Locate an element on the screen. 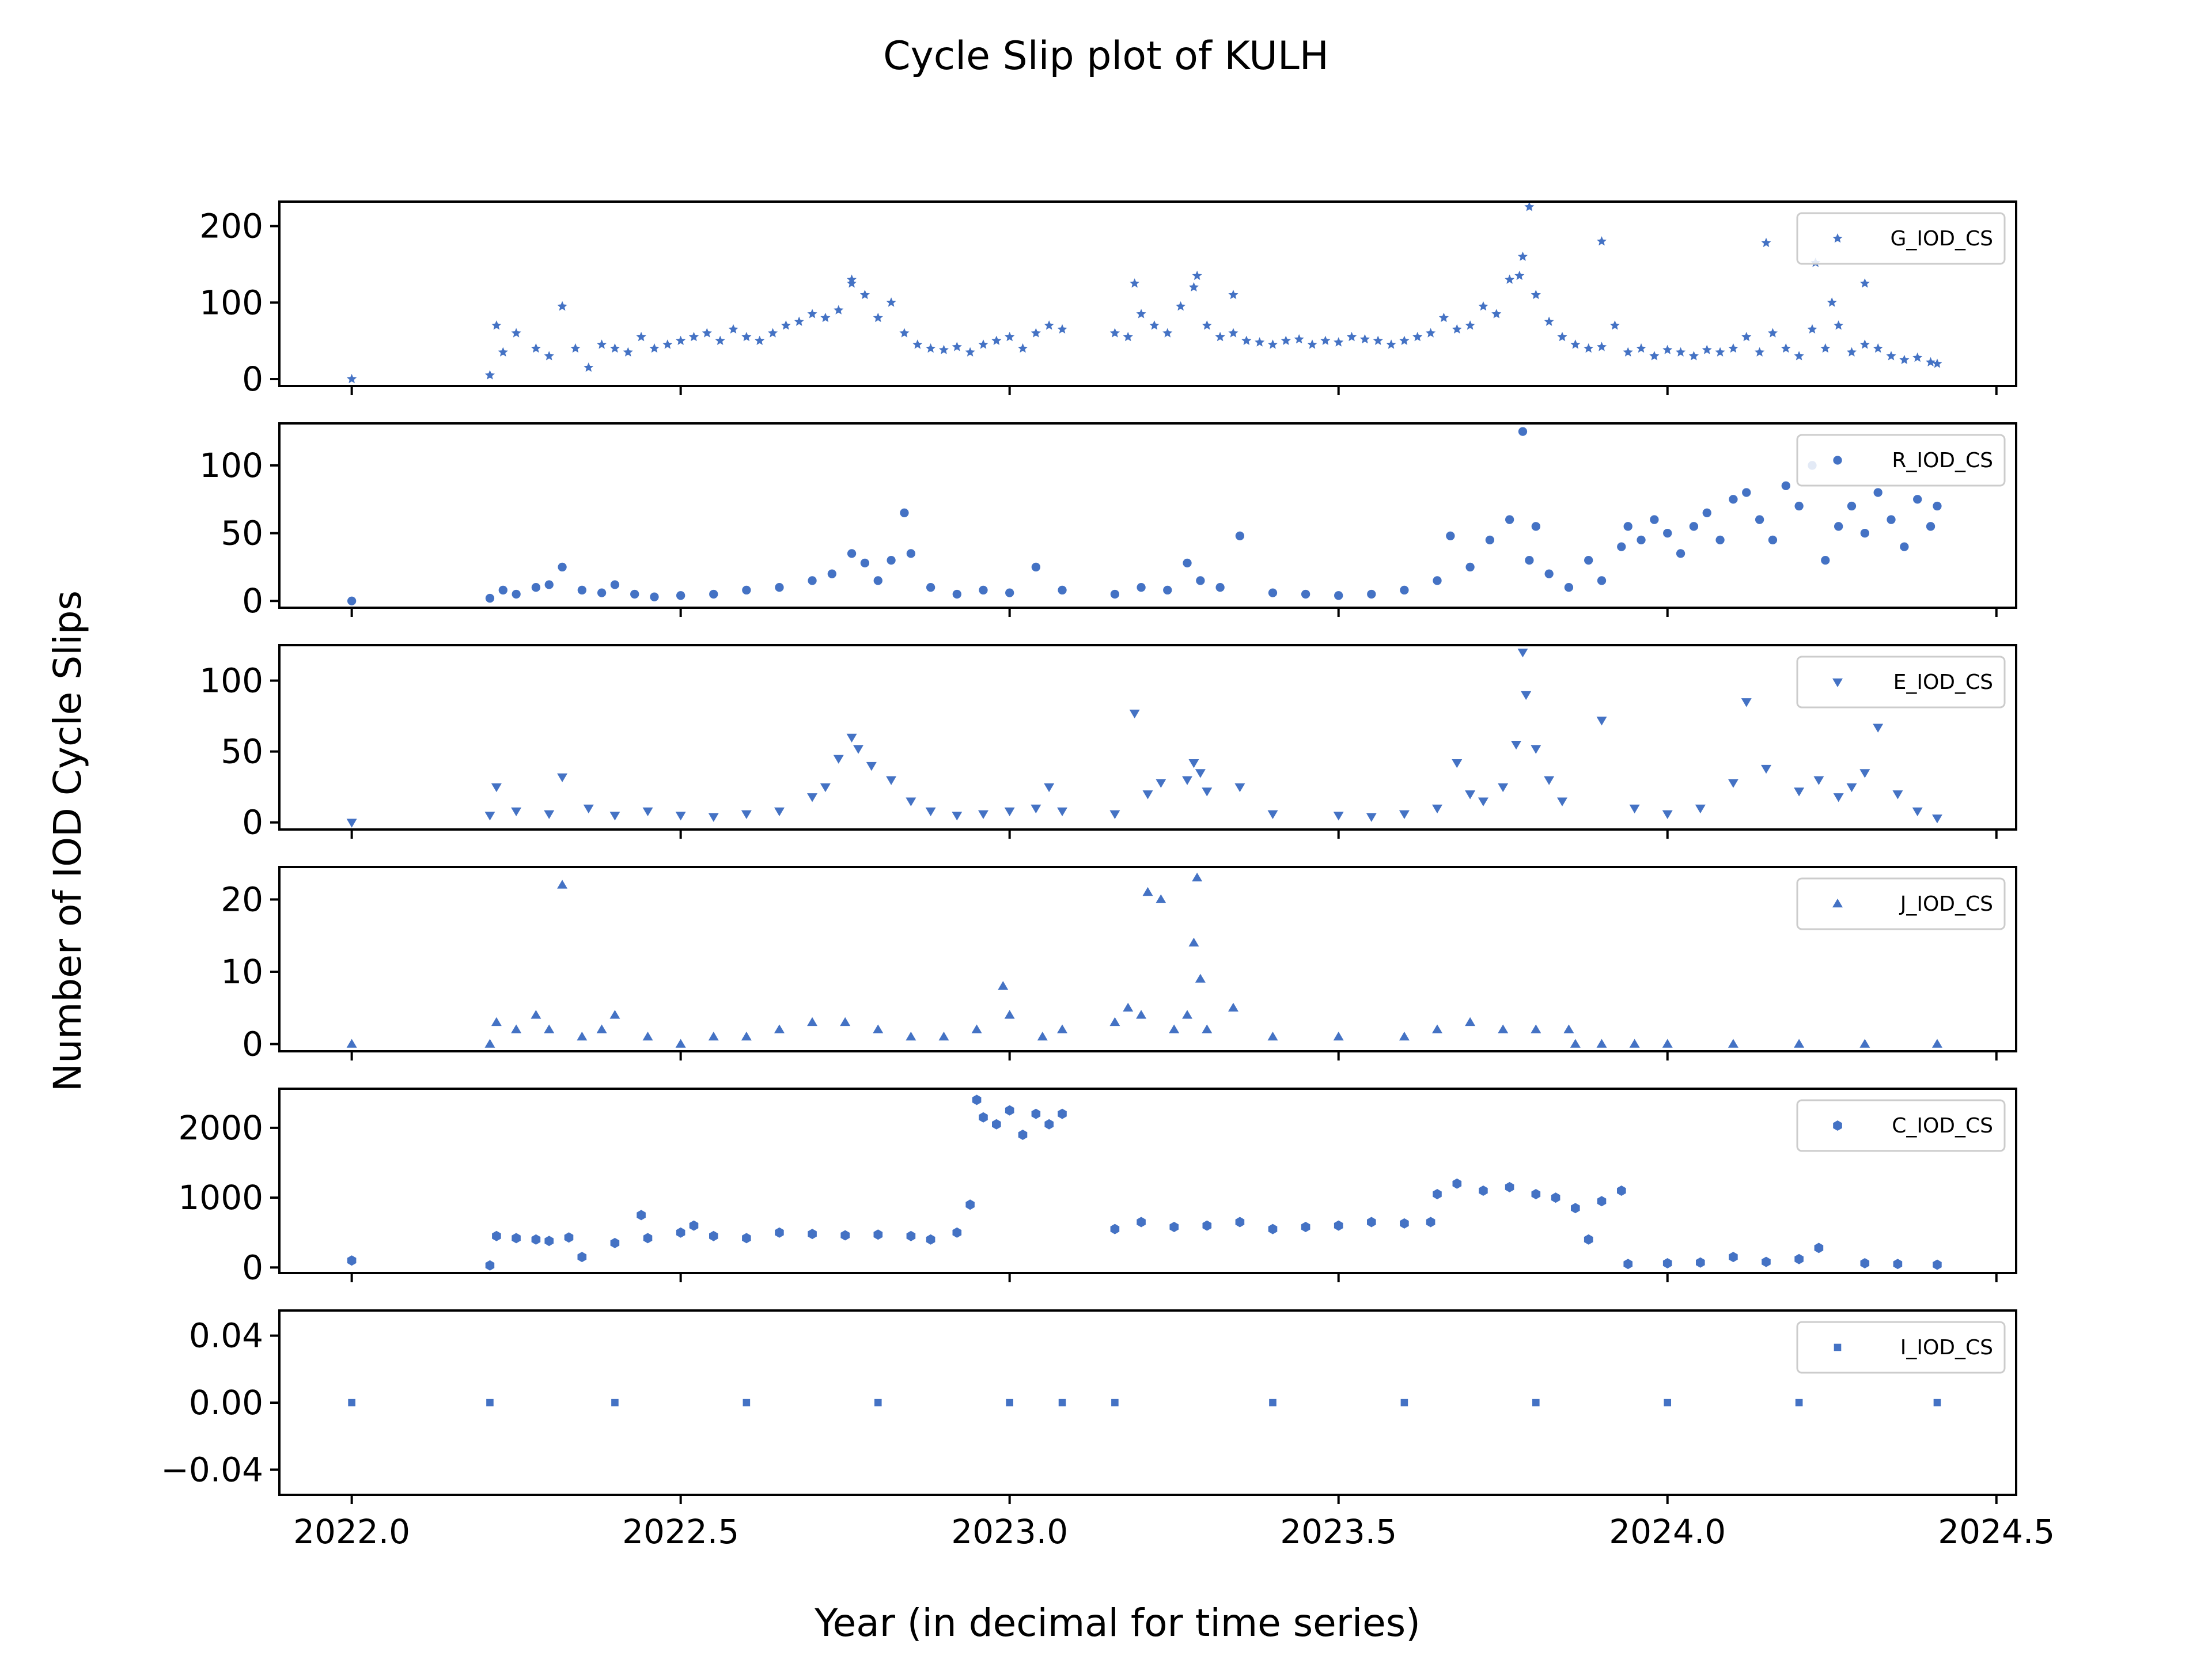  legend-box is located at coordinates (1901, 903).